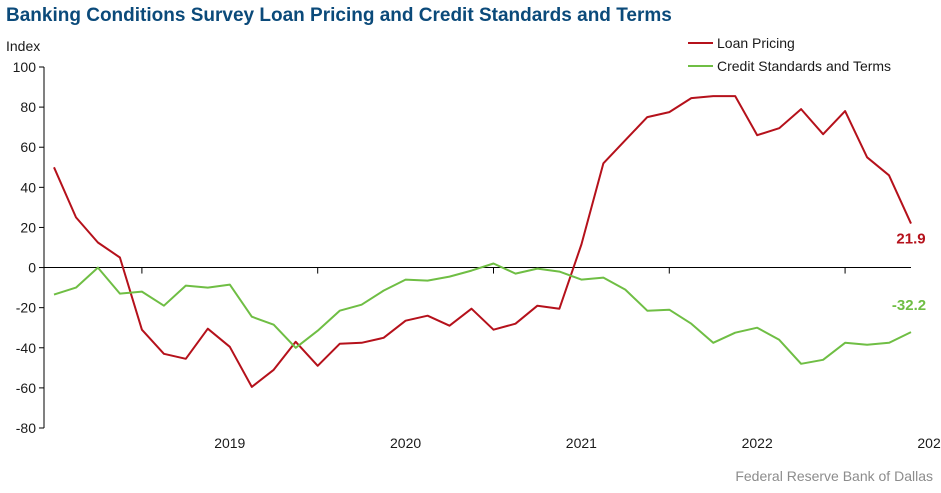 The height and width of the screenshot is (493, 941). What do you see at coordinates (929, 443) in the screenshot?
I see `x-tick-label: 2023` at bounding box center [929, 443].